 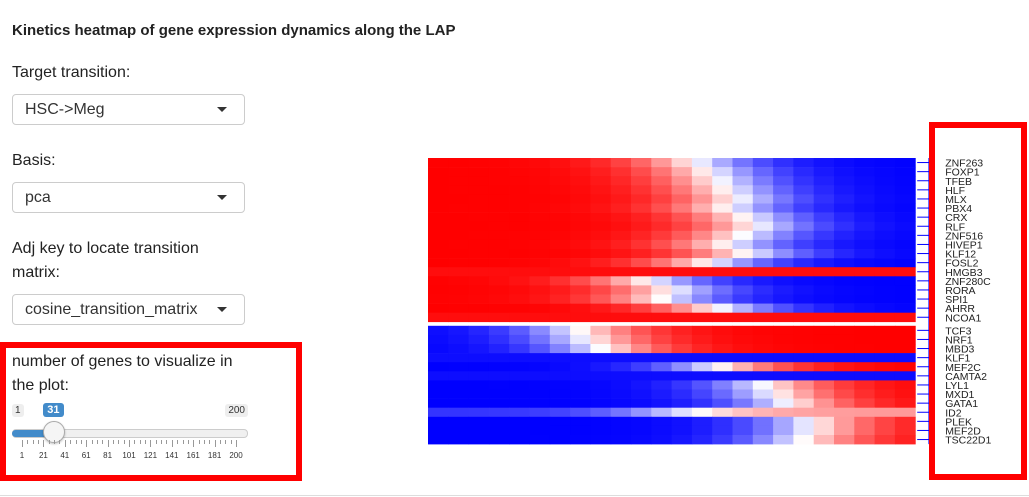 What do you see at coordinates (105, 261) in the screenshot?
I see `adj-key-label: Adj key to locate transition matrix:` at bounding box center [105, 261].